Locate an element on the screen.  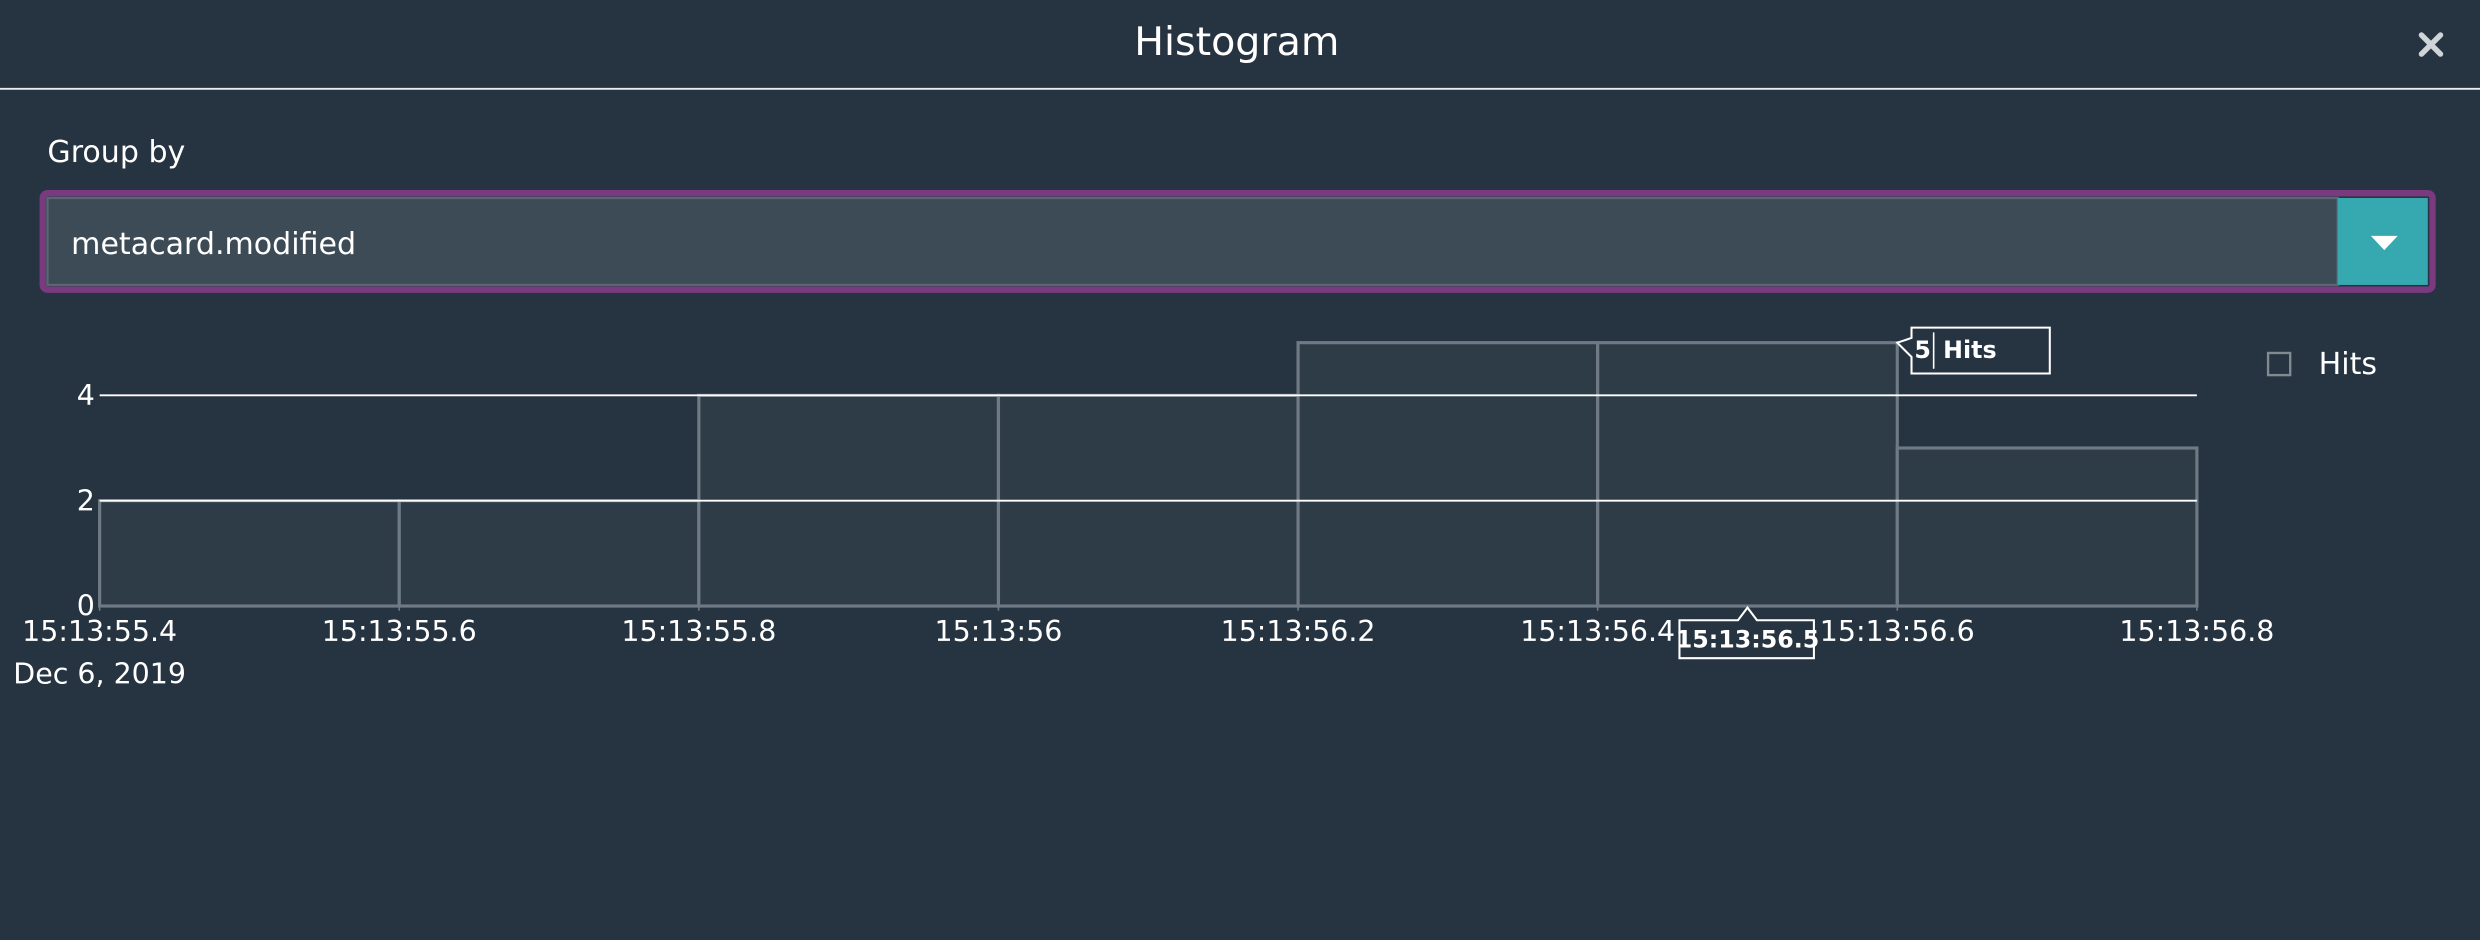
x-tick-label: 15:13:55.4 is located at coordinates (99, 631).